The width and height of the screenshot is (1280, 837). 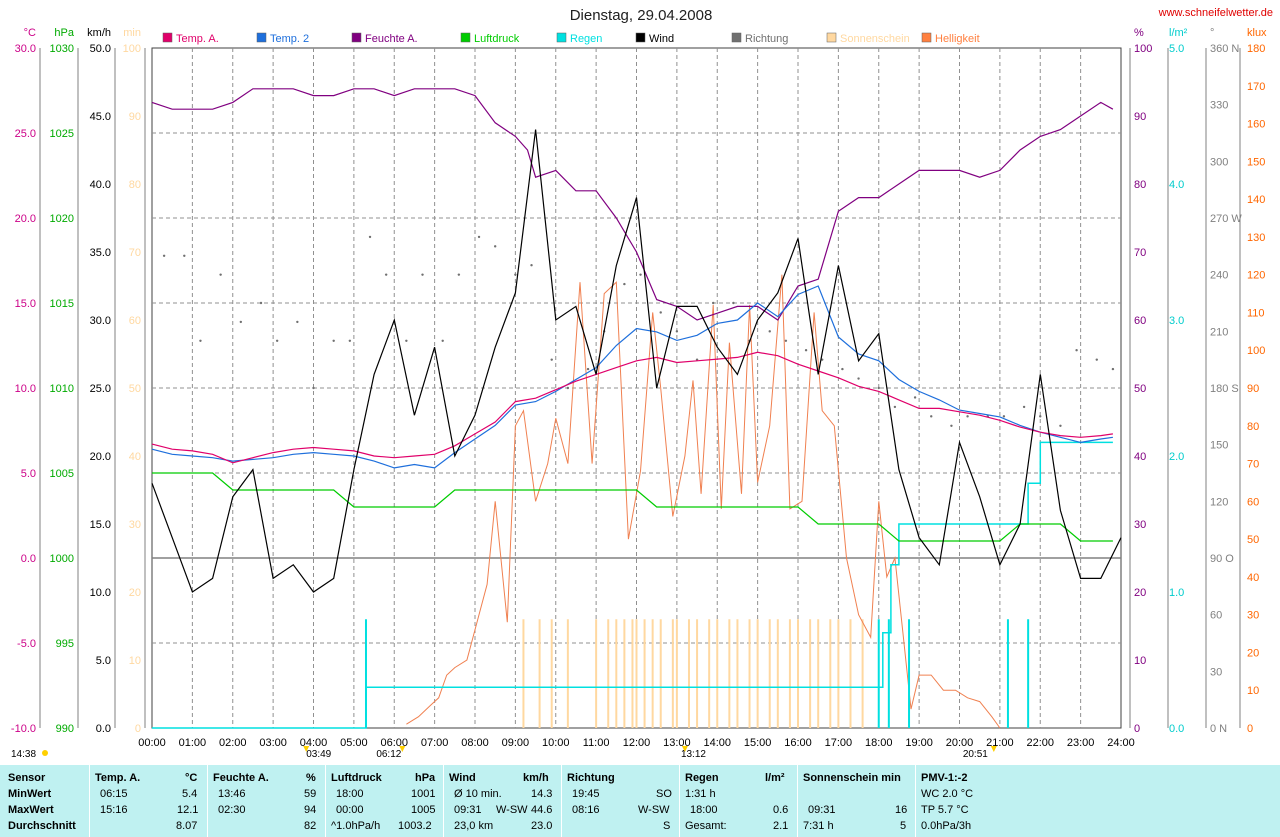 I want to click on legend-label: Richtung, so click(x=766, y=39).